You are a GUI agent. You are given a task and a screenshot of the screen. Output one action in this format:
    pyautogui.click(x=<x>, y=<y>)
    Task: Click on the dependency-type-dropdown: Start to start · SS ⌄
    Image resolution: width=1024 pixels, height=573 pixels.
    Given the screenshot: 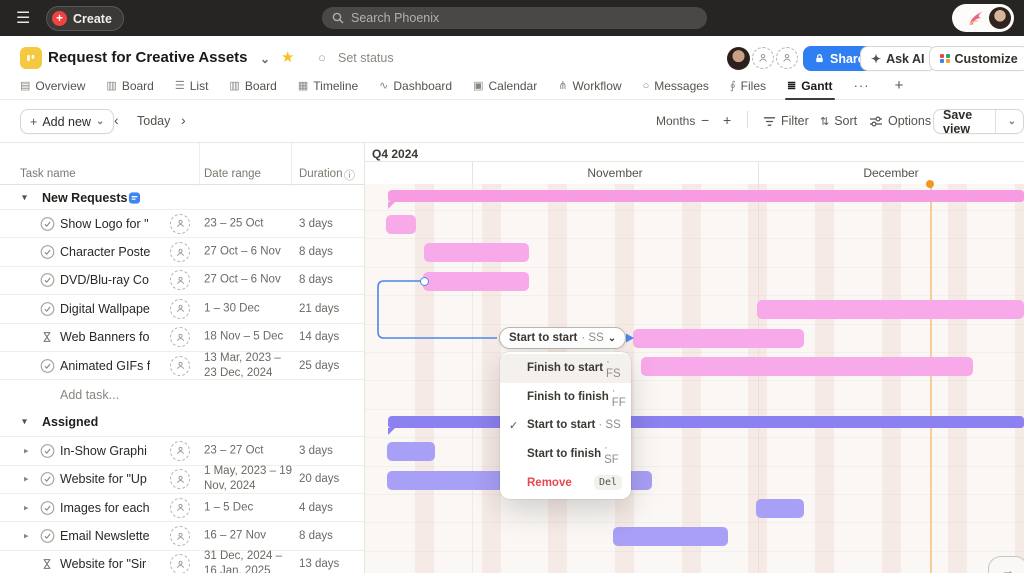 What is the action you would take?
    pyautogui.click(x=563, y=338)
    